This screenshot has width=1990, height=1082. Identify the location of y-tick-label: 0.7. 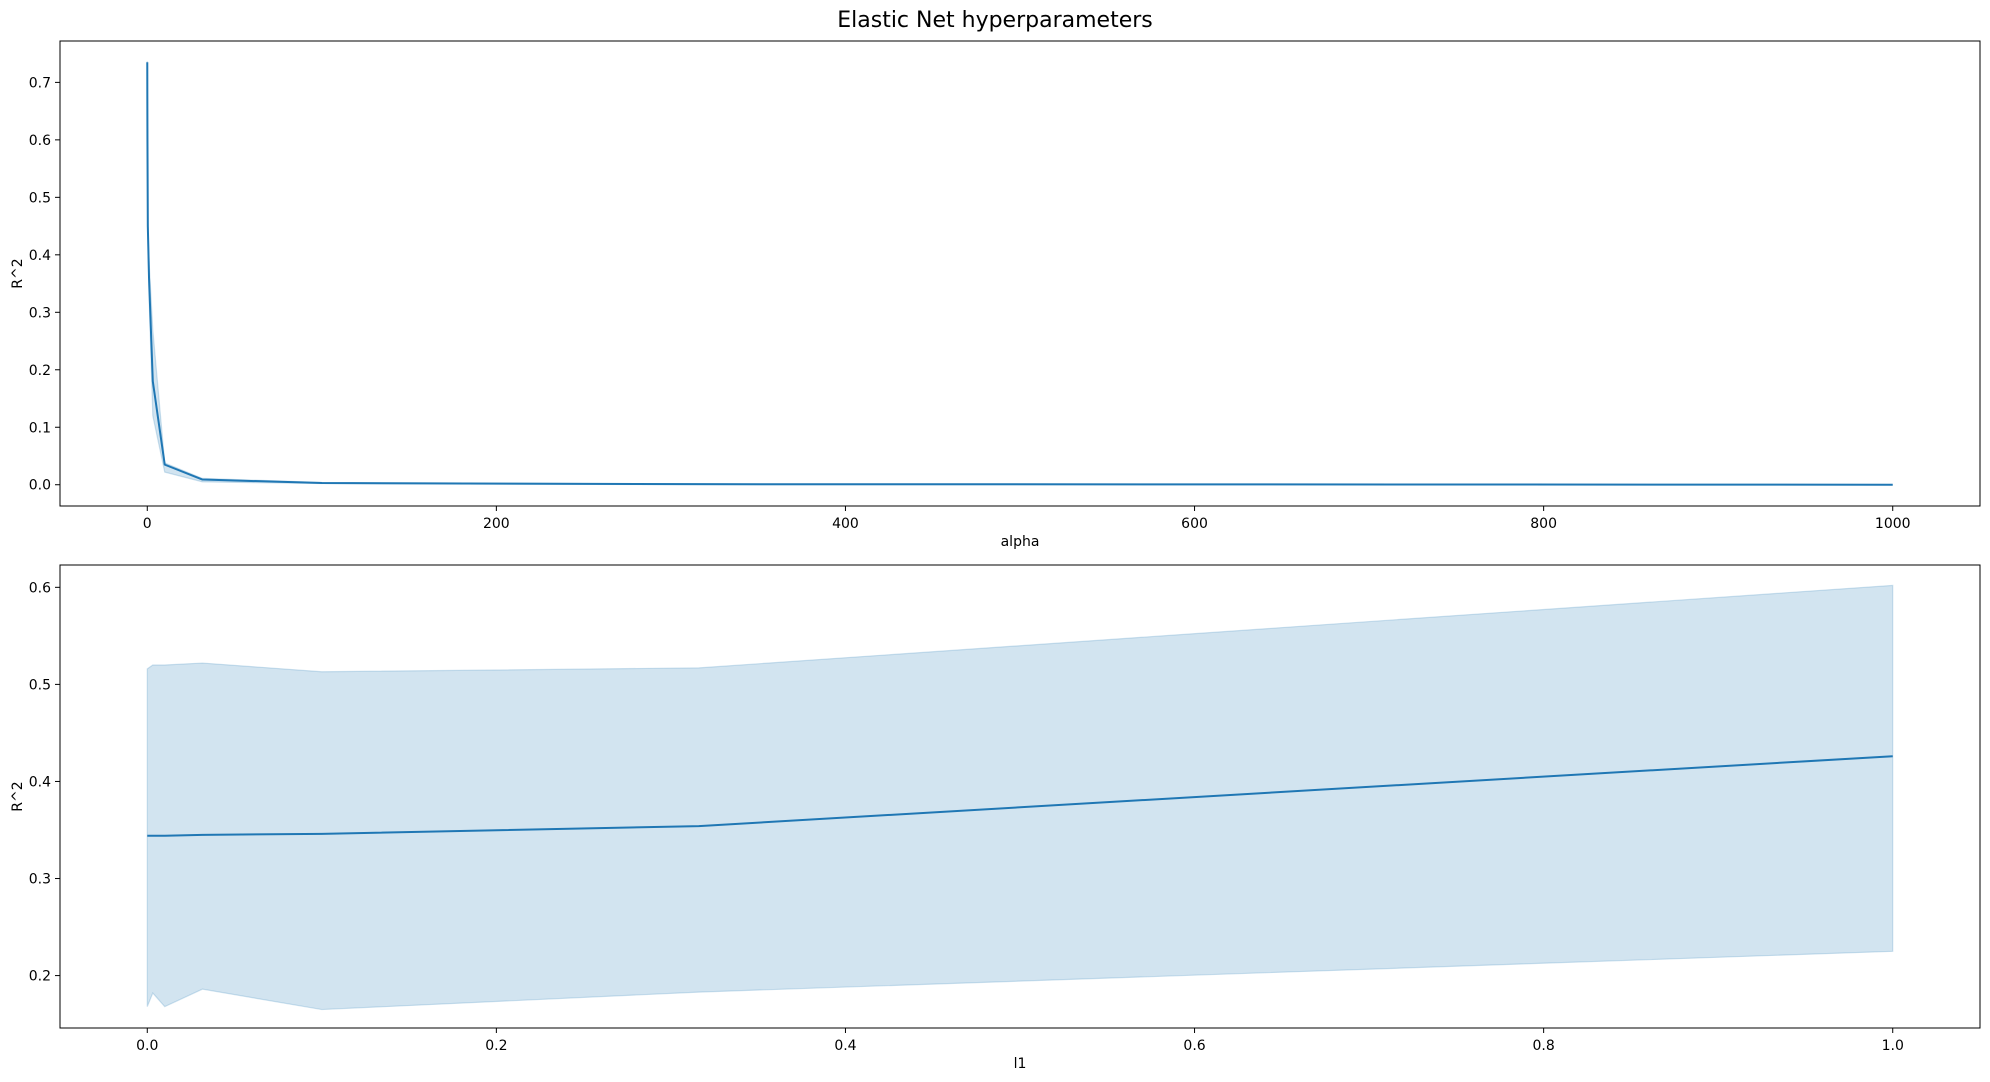
(40, 83).